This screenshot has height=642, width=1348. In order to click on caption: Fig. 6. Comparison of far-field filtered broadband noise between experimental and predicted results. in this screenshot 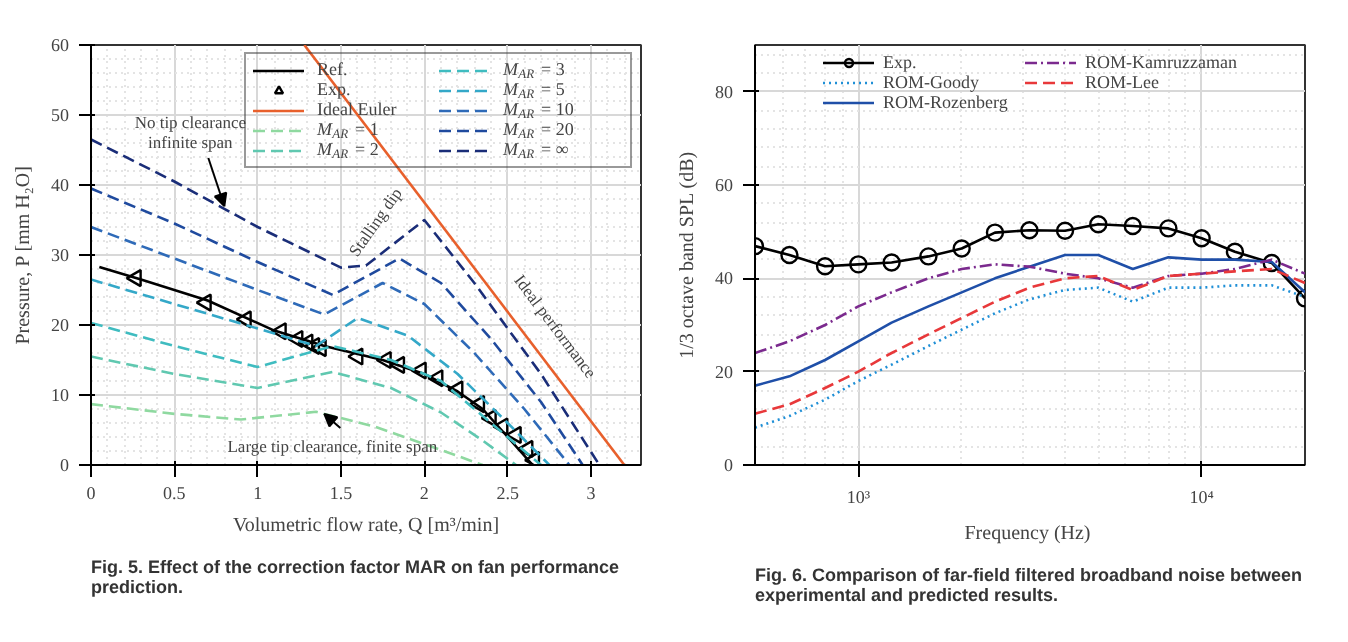, I will do `click(1029, 585)`.